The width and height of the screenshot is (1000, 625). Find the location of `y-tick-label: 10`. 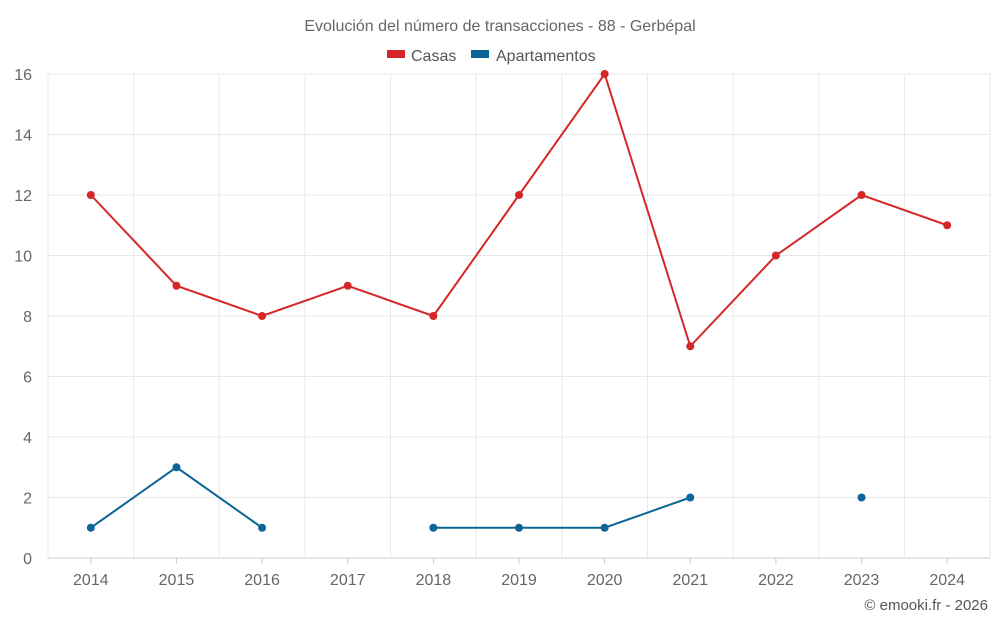

y-tick-label: 10 is located at coordinates (23, 257).